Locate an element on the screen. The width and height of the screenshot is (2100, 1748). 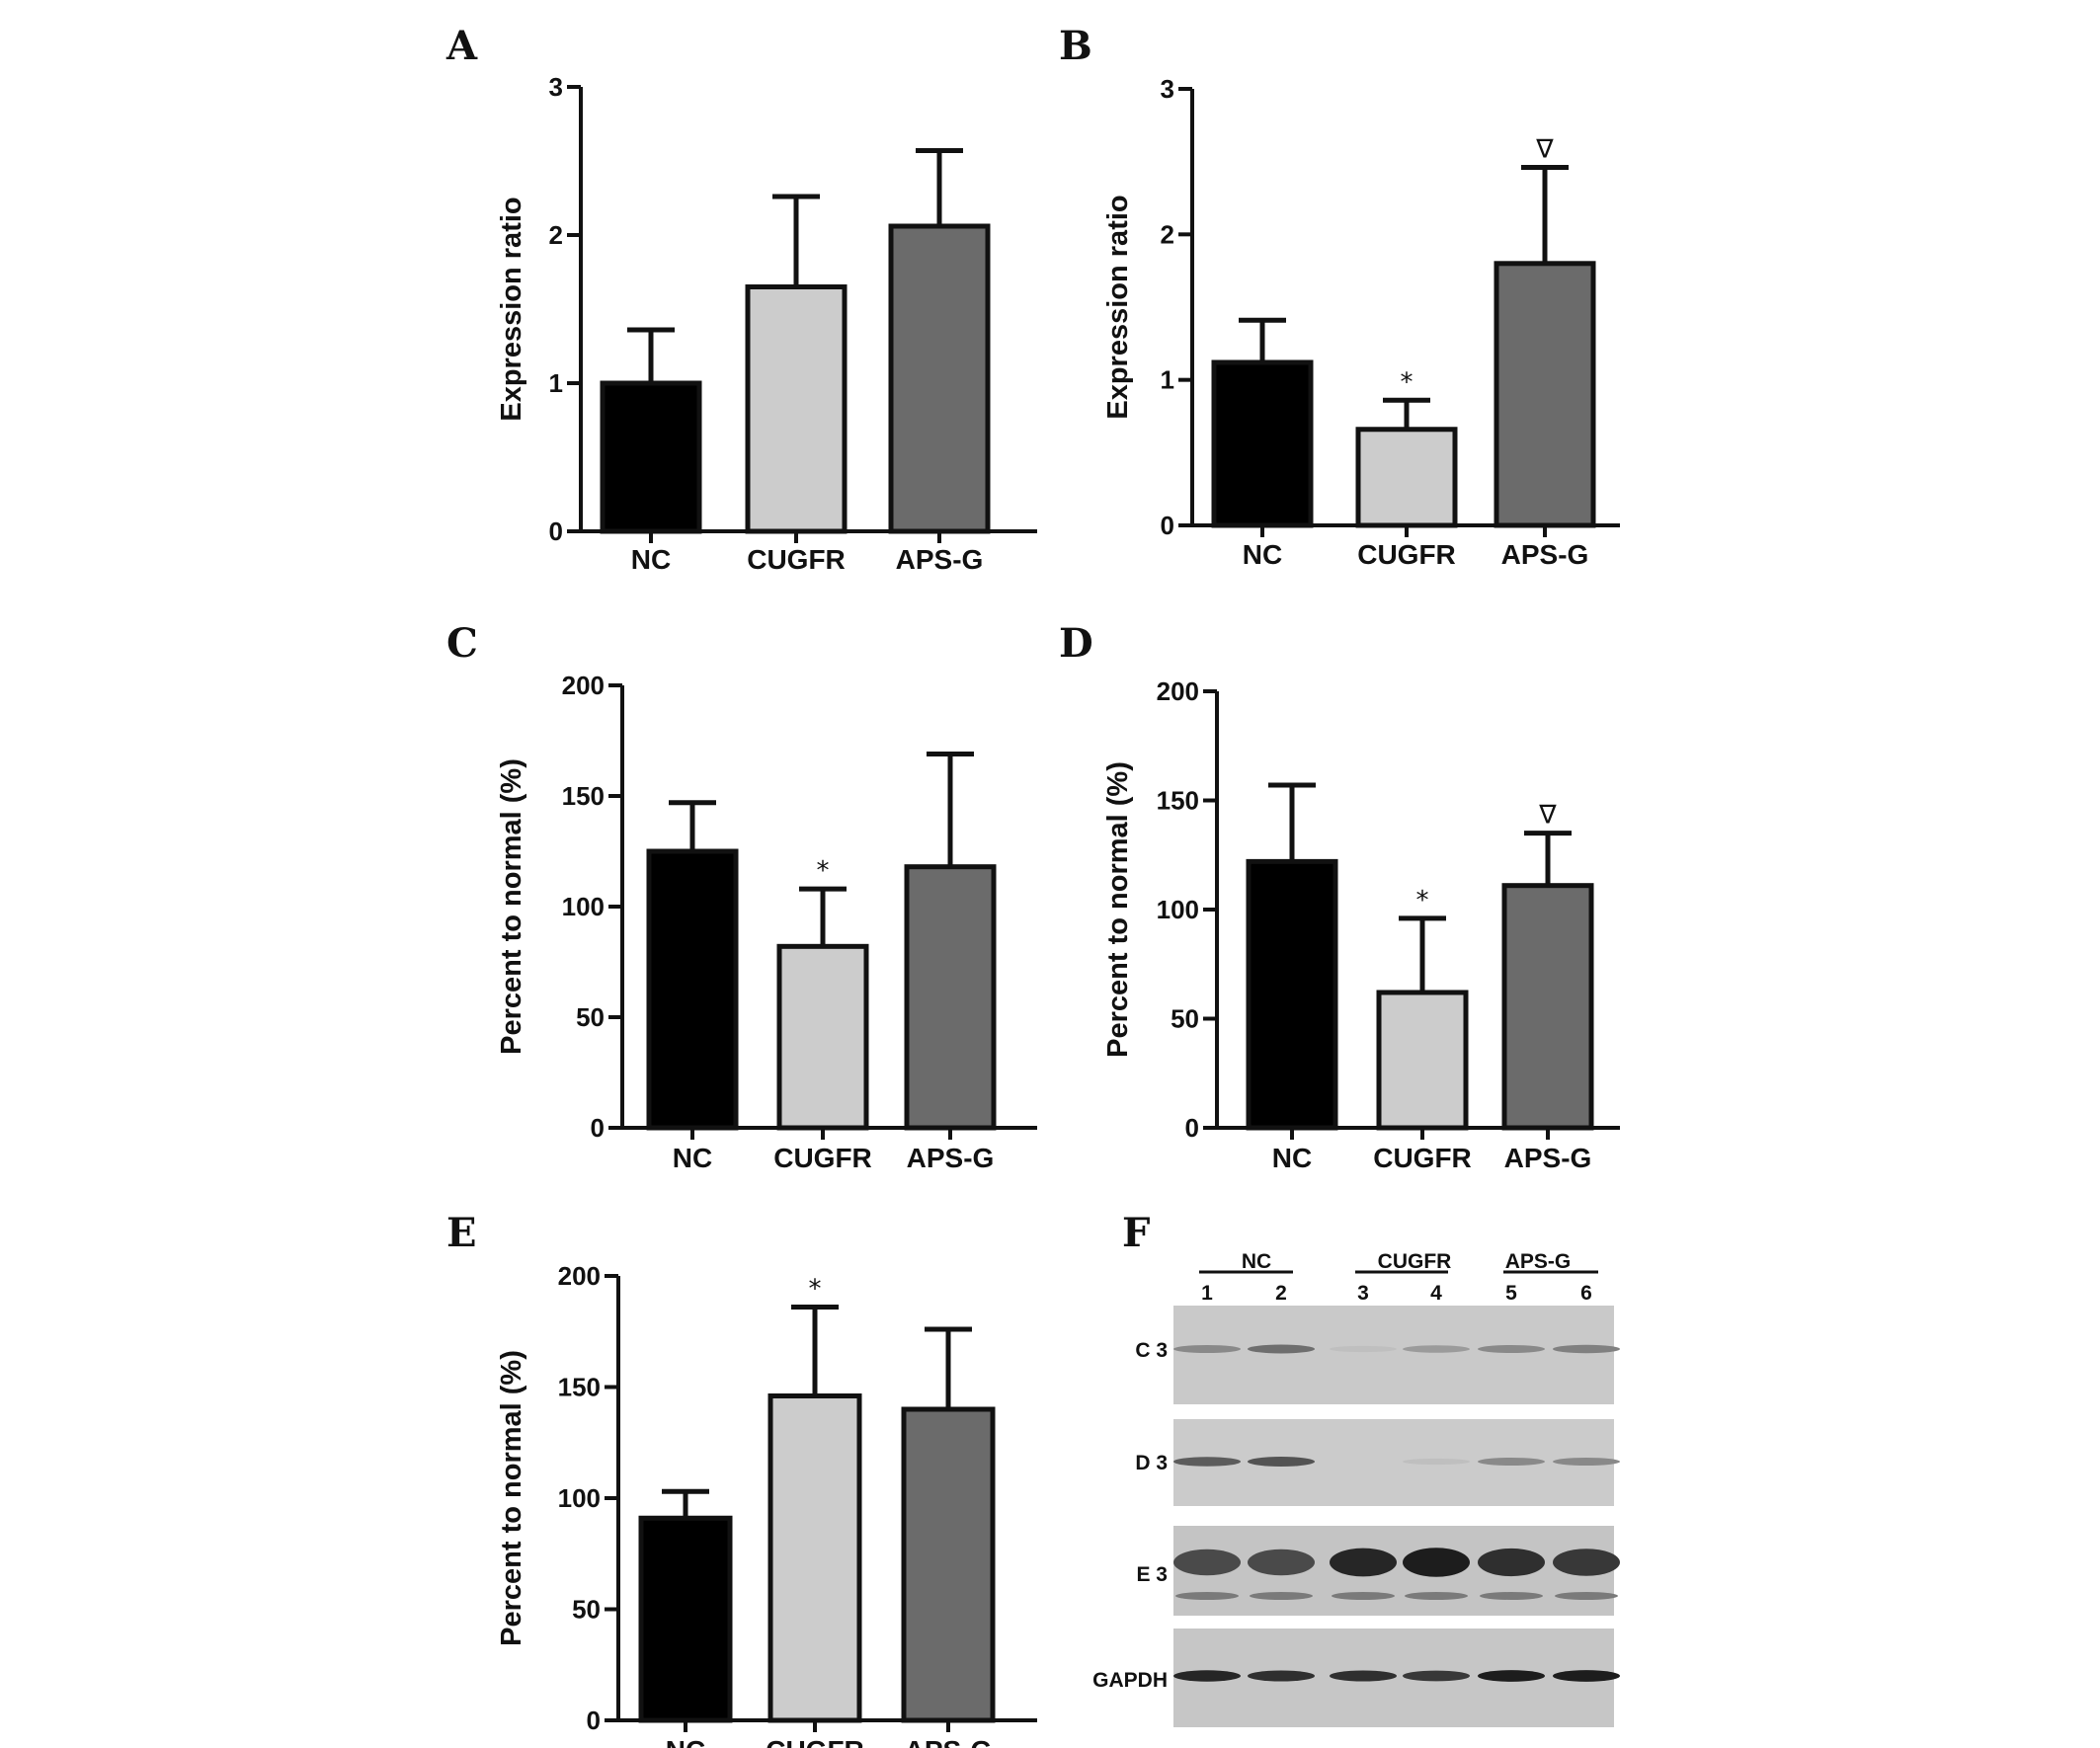
panel-letter: C is located at coordinates (462, 643).